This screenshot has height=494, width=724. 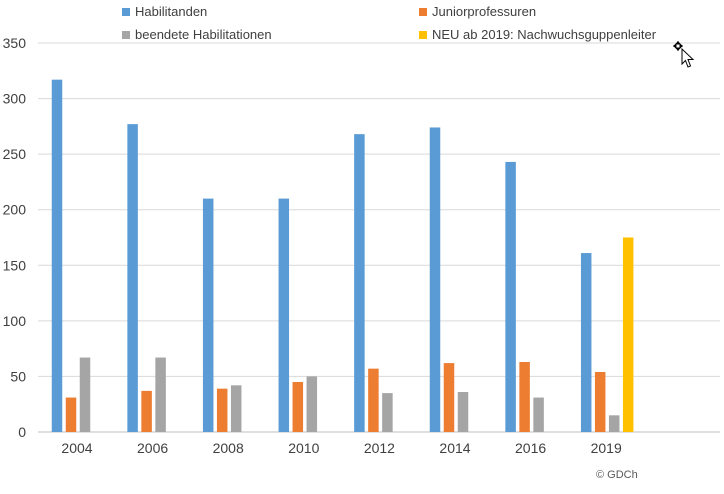 I want to click on legend-item-nachwuchsgruppenleiter: NEU ab 2019: Nachwuchsguppenleiter, so click(x=537, y=34).